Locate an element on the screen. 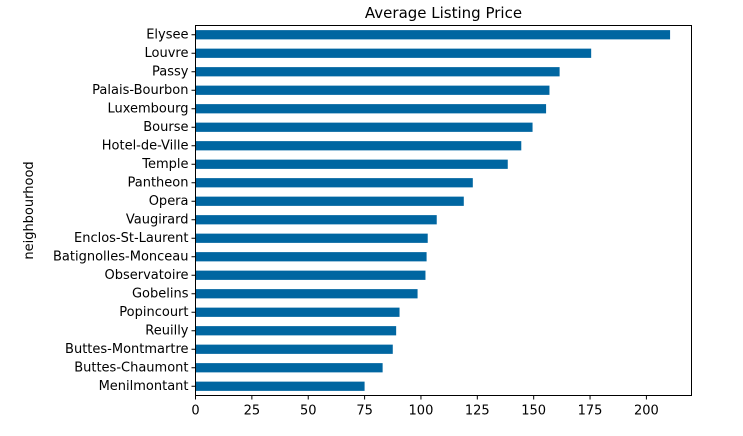 The width and height of the screenshot is (743, 436). bar-bourse is located at coordinates (364, 127).